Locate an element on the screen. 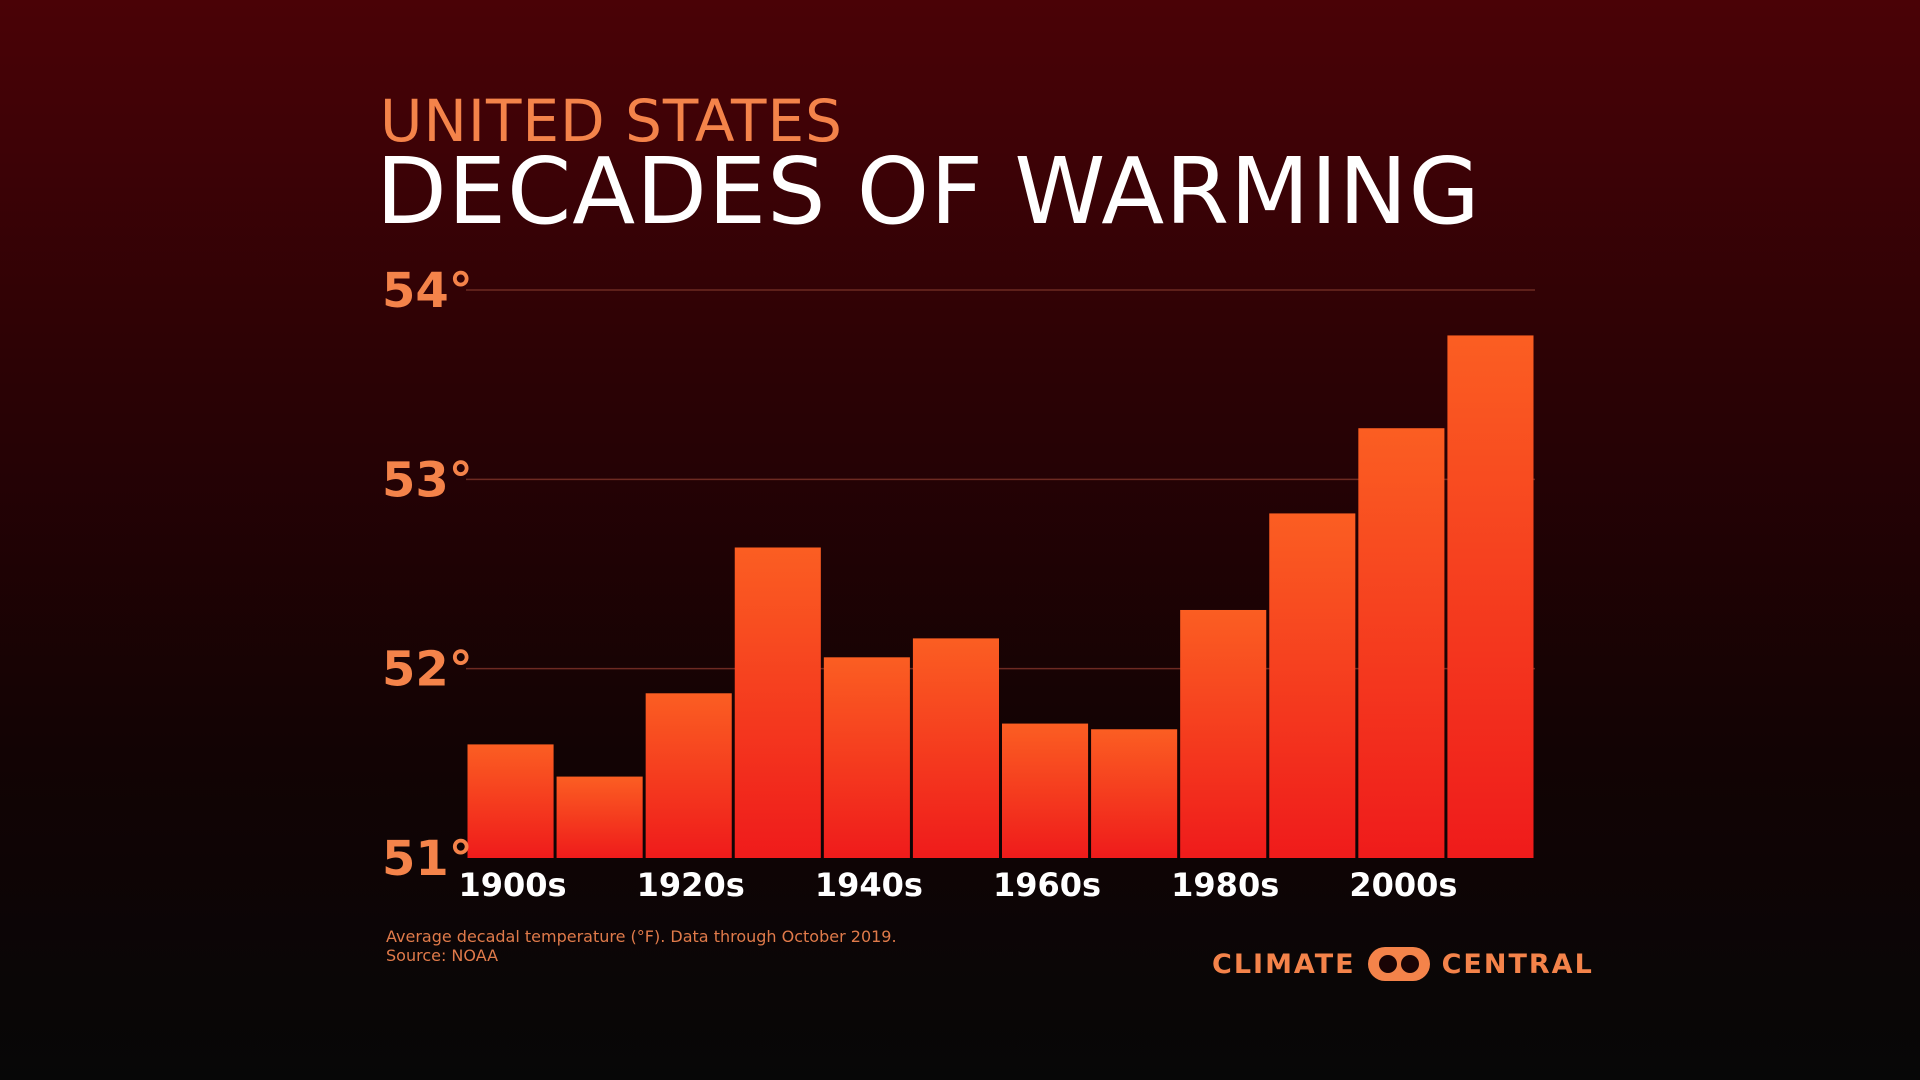  x-tick-label: 1980s is located at coordinates (1225, 885).